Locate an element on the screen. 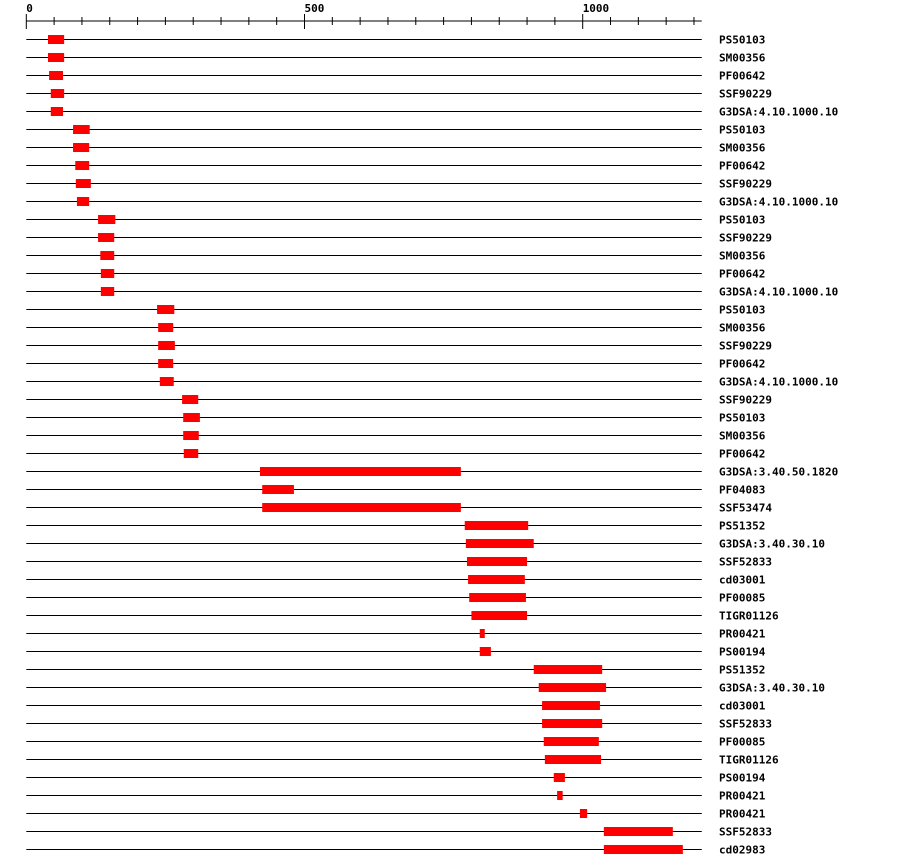 The width and height of the screenshot is (900, 868). domain-row: PF04083 is located at coordinates (395, 490).